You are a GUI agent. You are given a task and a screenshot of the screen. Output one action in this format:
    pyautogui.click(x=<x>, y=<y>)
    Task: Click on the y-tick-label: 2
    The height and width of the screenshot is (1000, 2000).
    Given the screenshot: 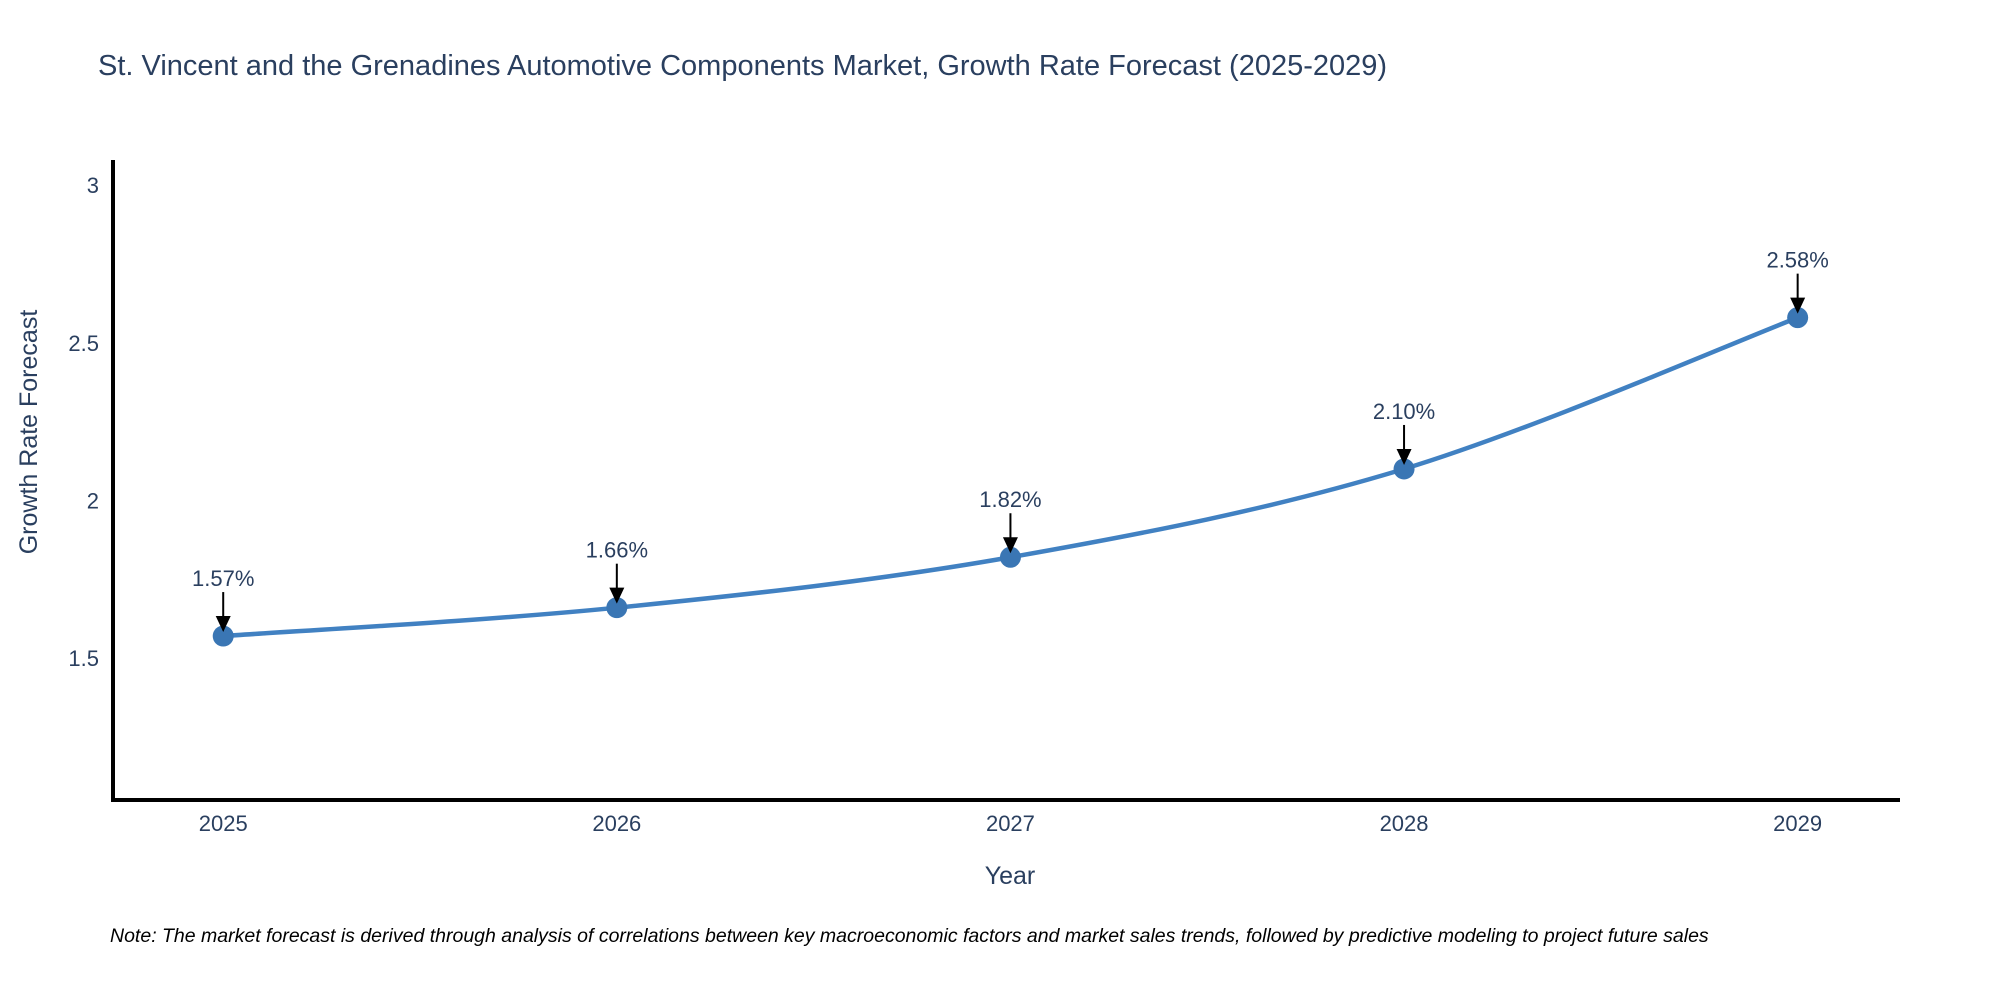 What is the action you would take?
    pyautogui.click(x=93, y=500)
    